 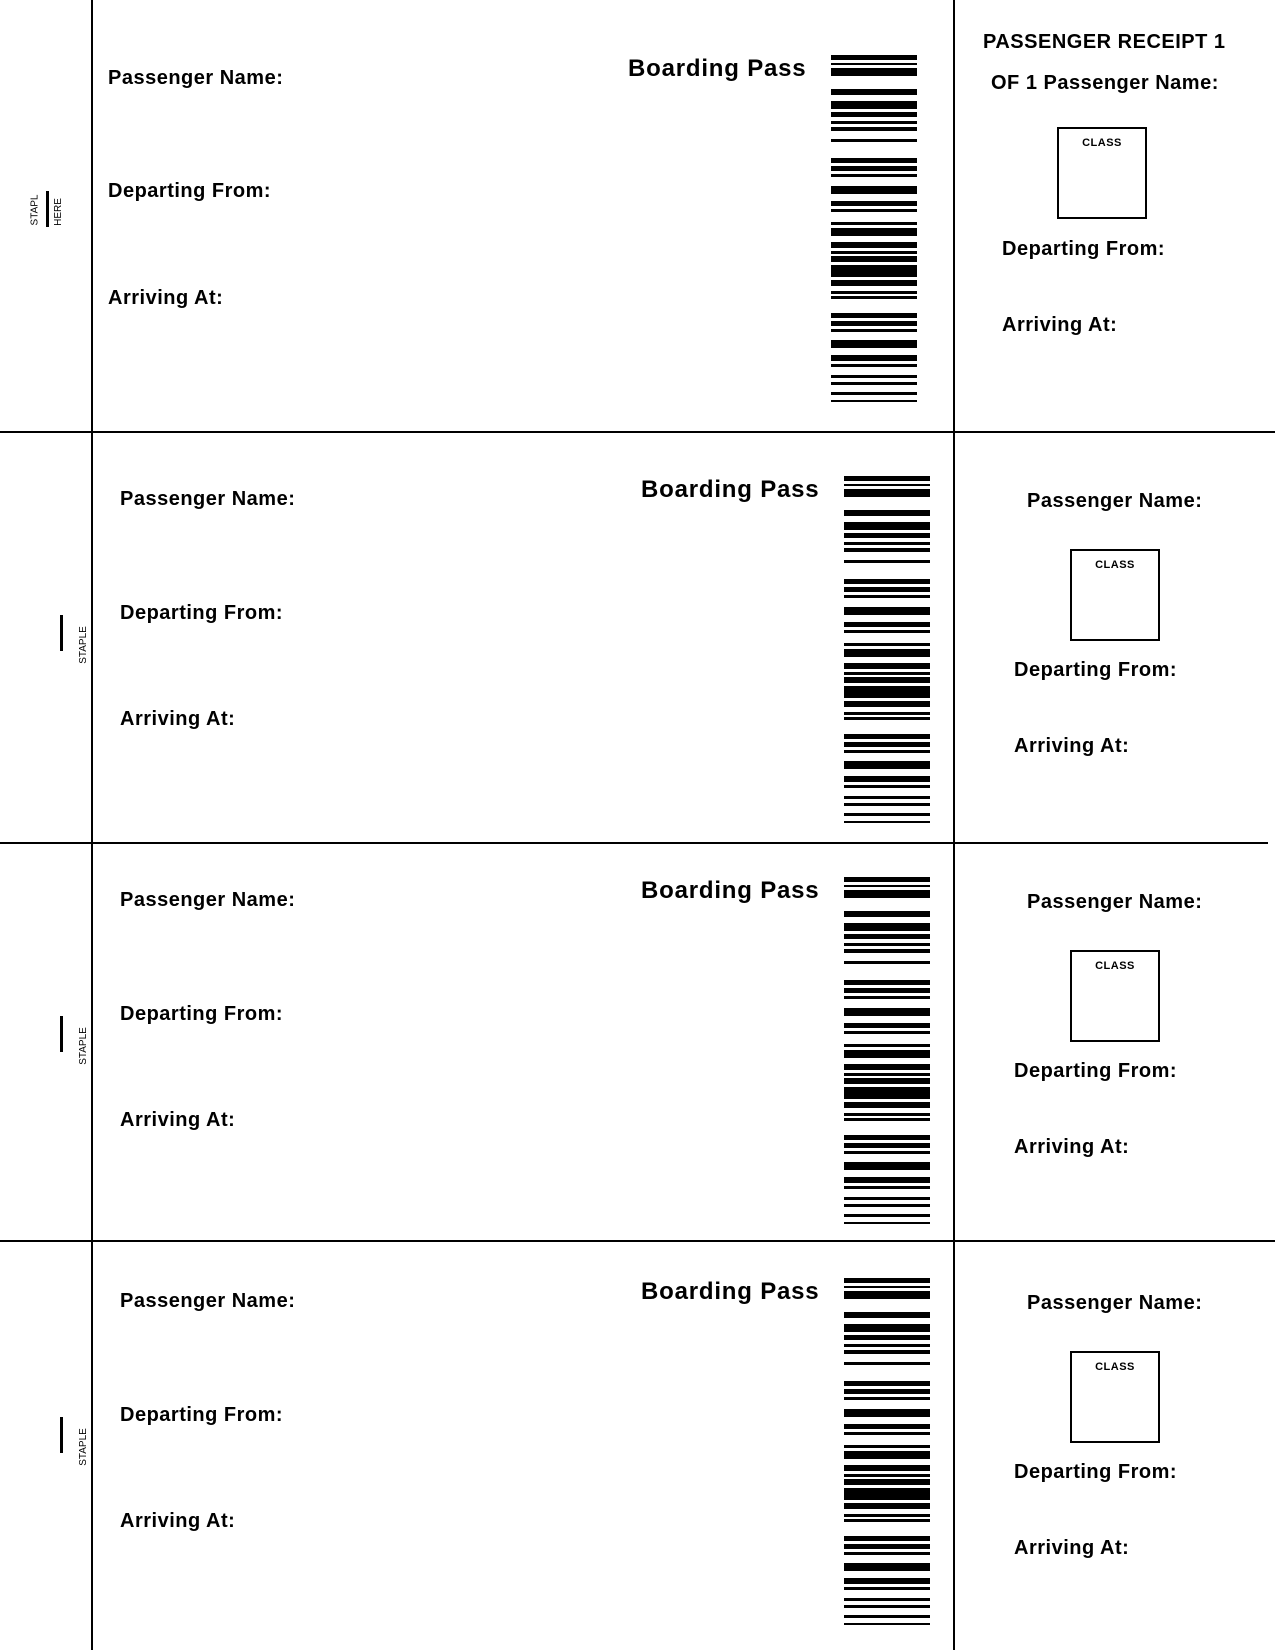 I want to click on staple-here-text: HERE, so click(x=58, y=212).